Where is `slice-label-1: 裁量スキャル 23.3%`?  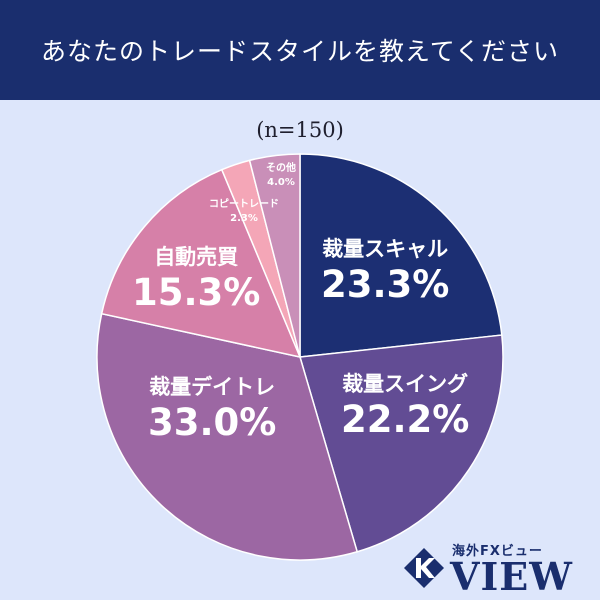 slice-label-1: 裁量スキャル 23.3% is located at coordinates (385, 270).